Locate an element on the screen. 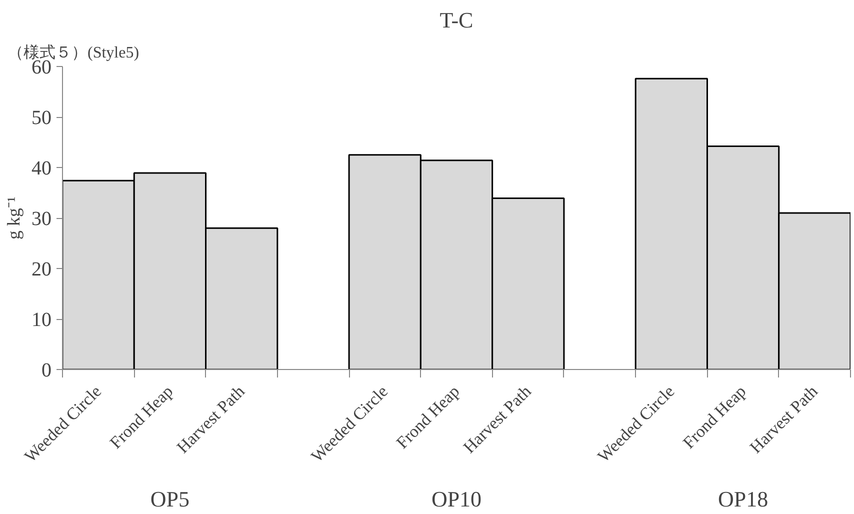  y-tick-label: 50 is located at coordinates (42, 118).